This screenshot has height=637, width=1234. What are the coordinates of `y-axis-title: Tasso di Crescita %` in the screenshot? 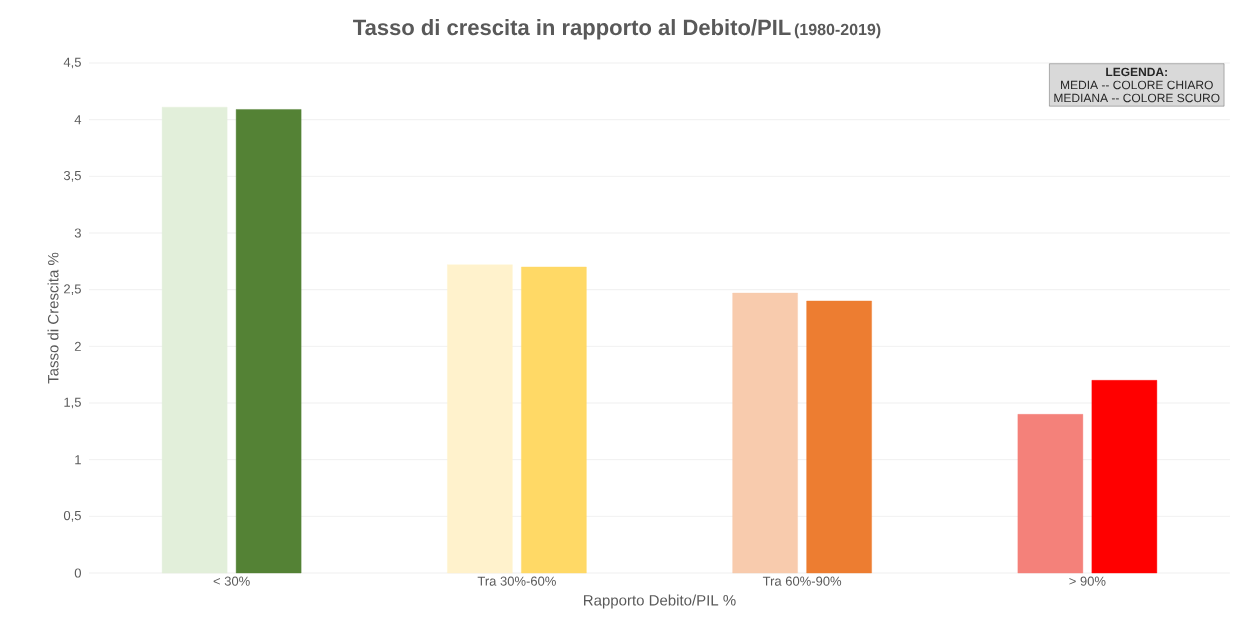 It's located at (53, 318).